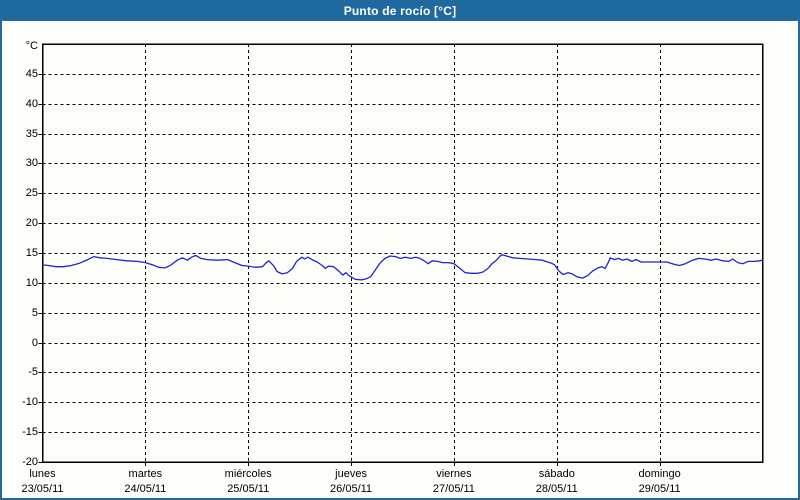  I want to click on x-axis-day-label: miércoles 25/05/11, so click(248, 482).